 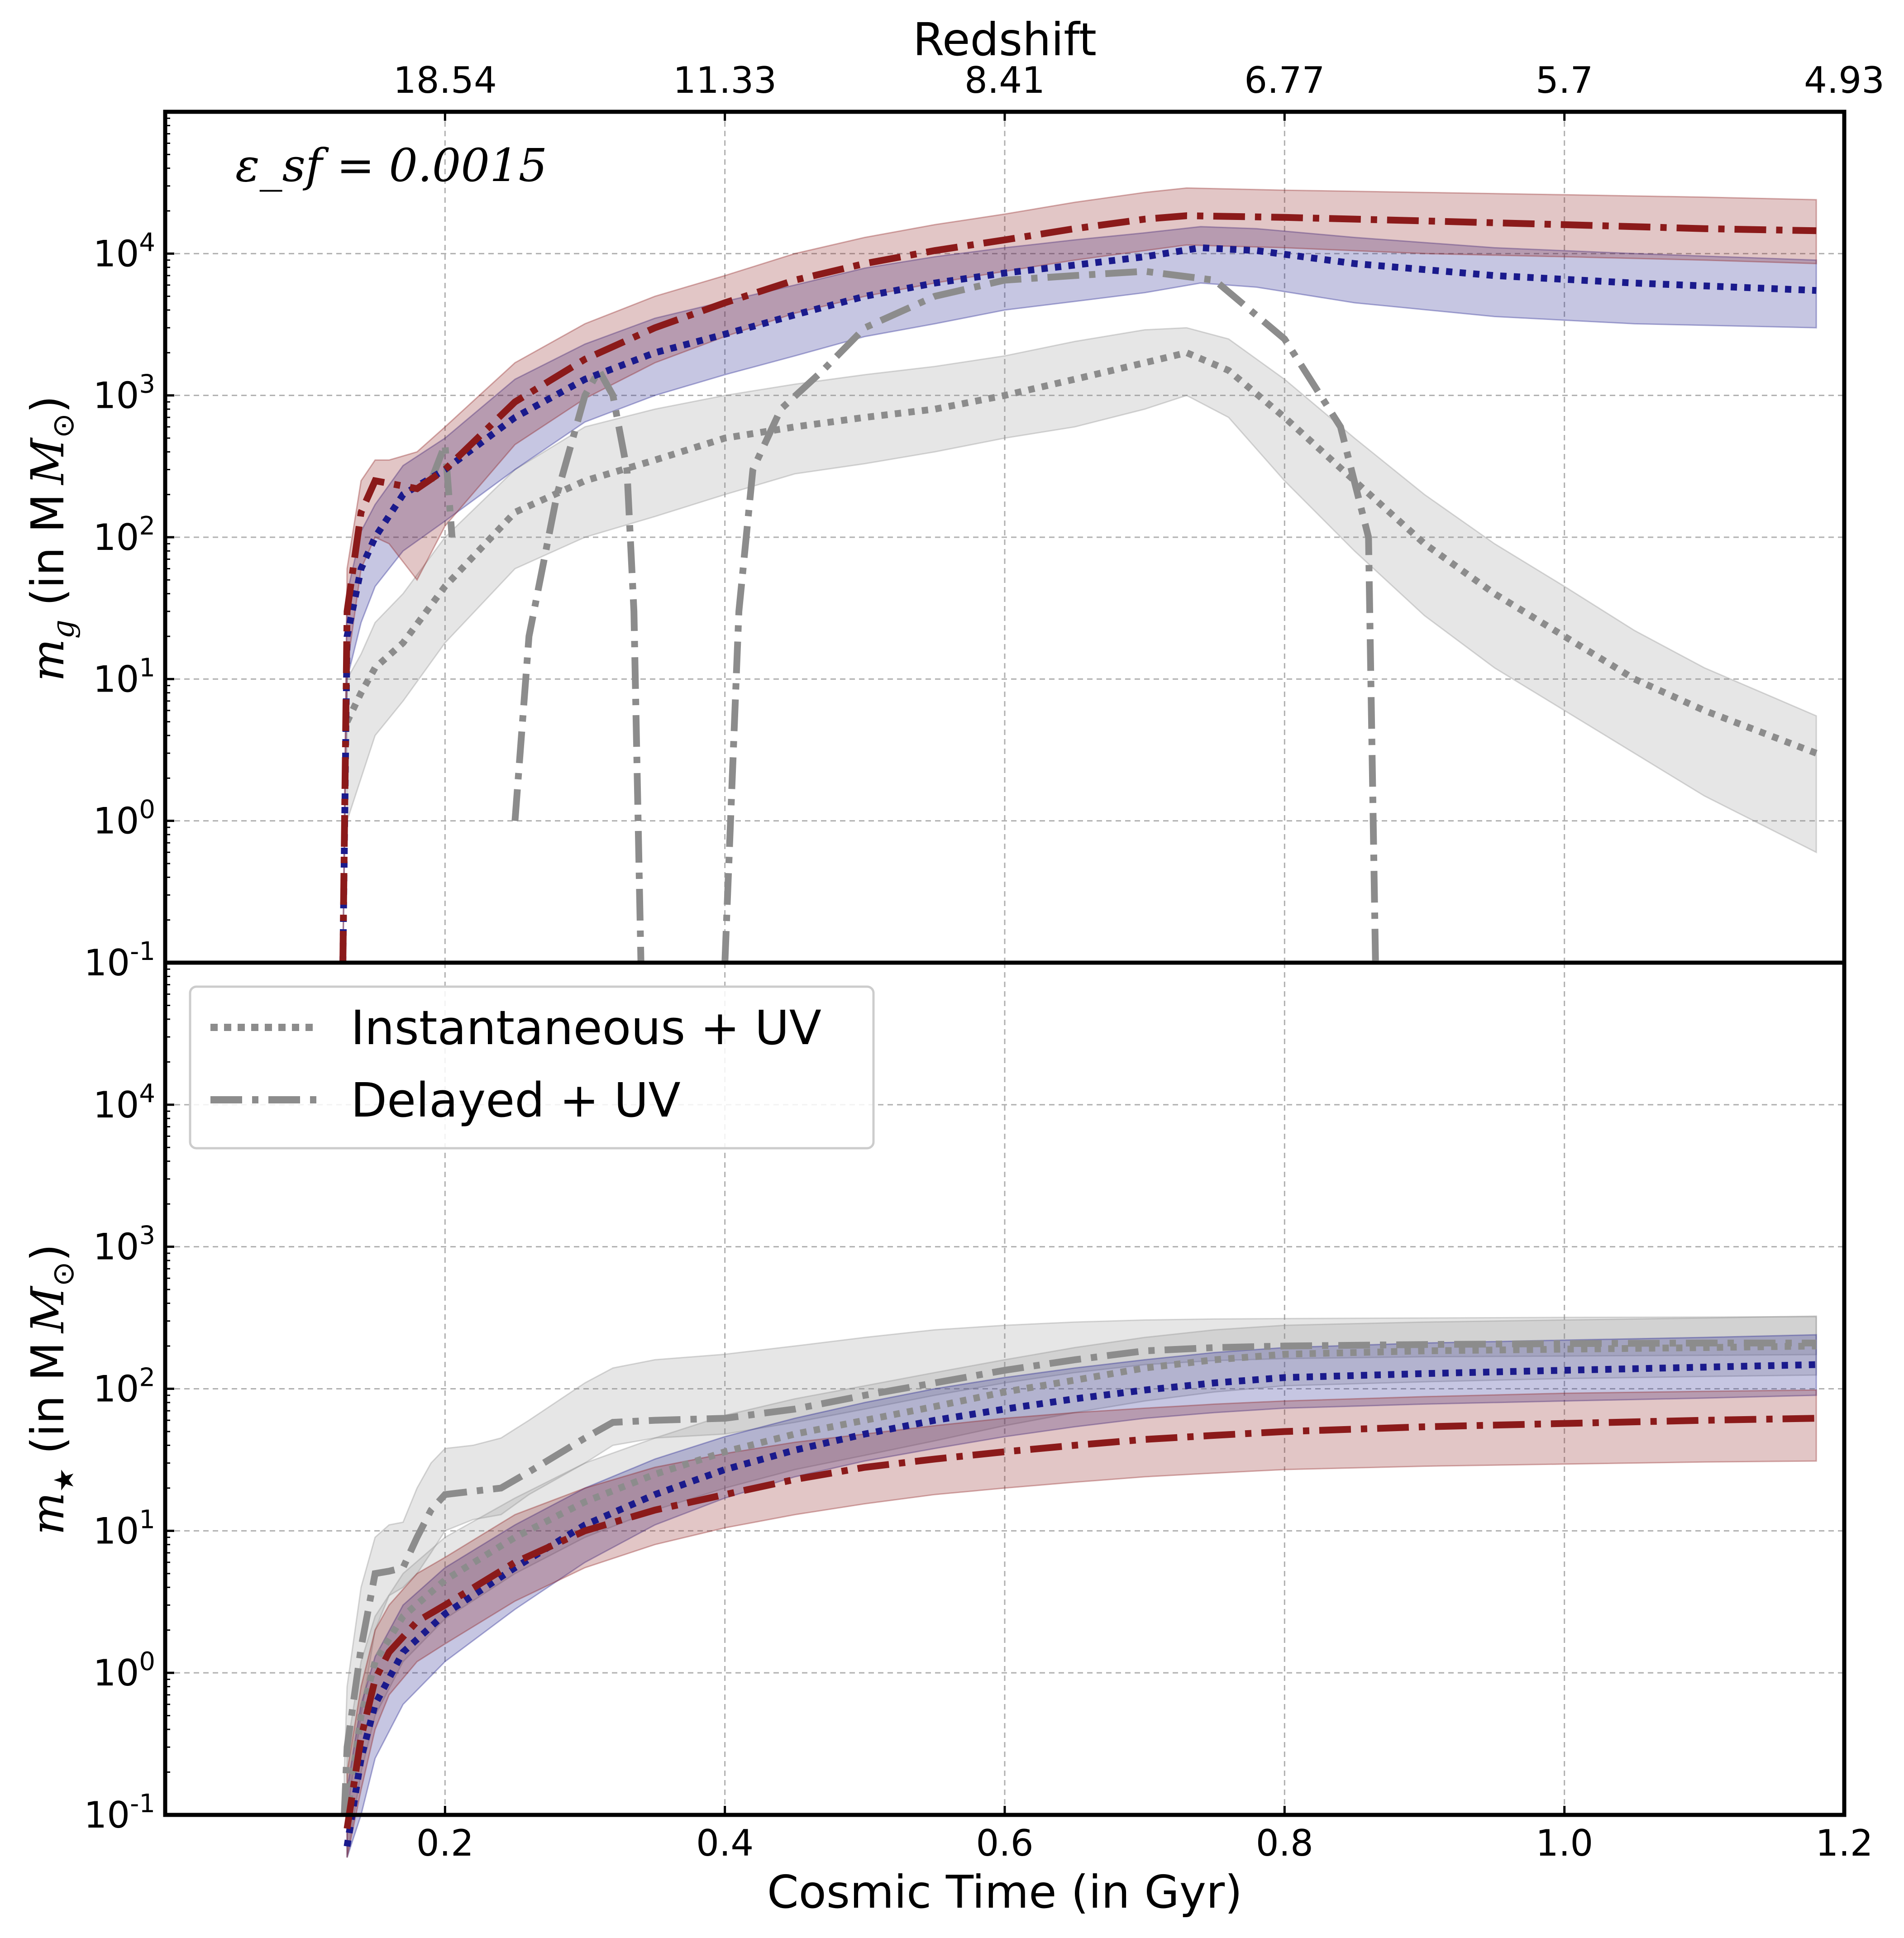 What do you see at coordinates (391, 165) in the screenshot?
I see `efficiency-annotation: ε_sf = 0.0015` at bounding box center [391, 165].